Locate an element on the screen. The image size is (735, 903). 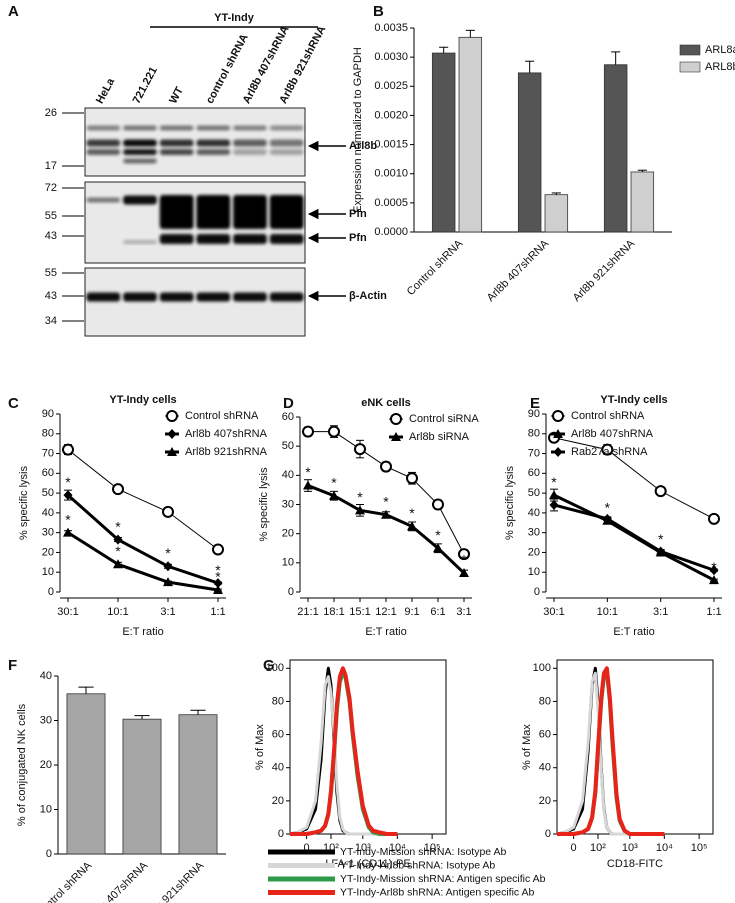
lane-label: 721.221 is located at coordinates (145, 85).